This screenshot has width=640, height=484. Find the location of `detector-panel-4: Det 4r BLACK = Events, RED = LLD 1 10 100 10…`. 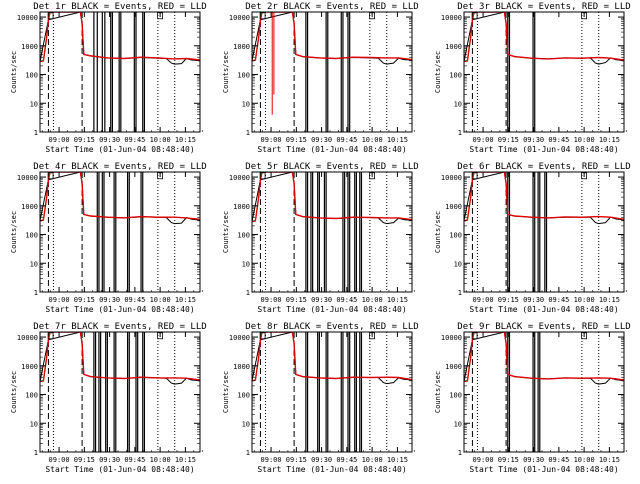

detector-panel-4: Det 4r BLACK = Events, RED = LLD 1 10 100 10… is located at coordinates (108, 238).